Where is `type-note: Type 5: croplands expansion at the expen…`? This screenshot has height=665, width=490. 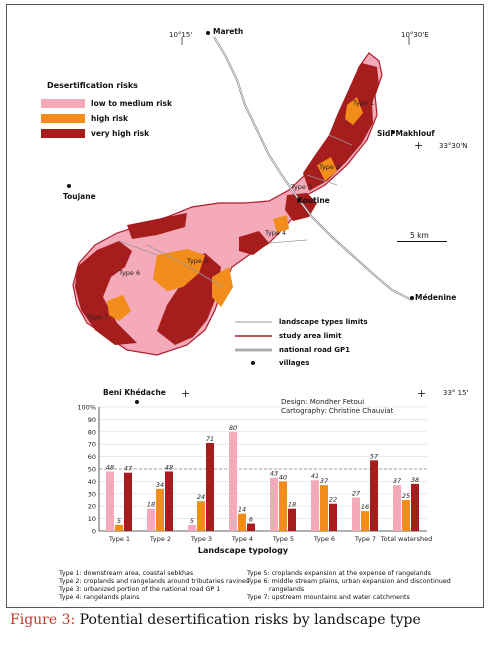 type-note: Type 5: croplands expansion at the expen… is located at coordinates (339, 573).